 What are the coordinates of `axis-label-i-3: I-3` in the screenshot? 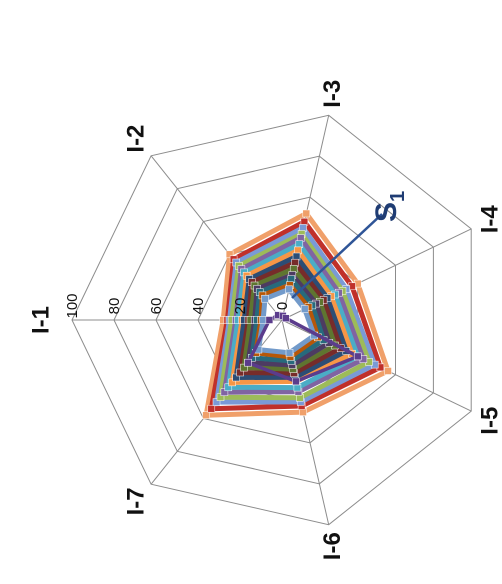 It's located at (332, 94).